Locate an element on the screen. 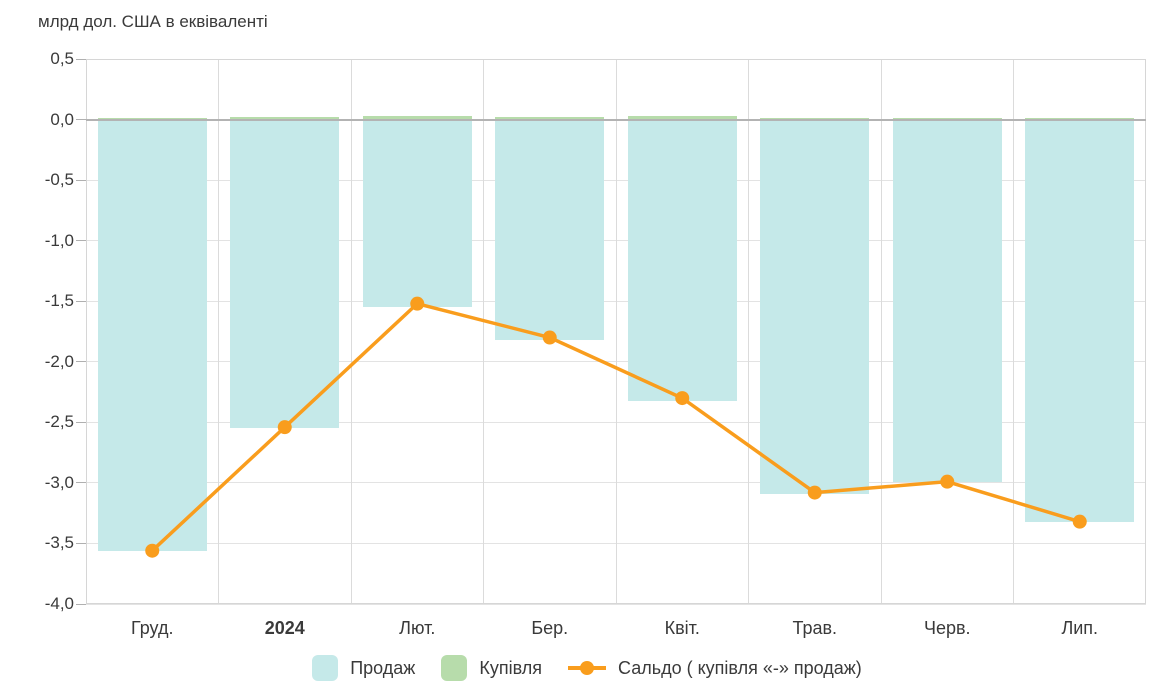 This screenshot has height=697, width=1174. x-axis-label: Черв. is located at coordinates (947, 628).